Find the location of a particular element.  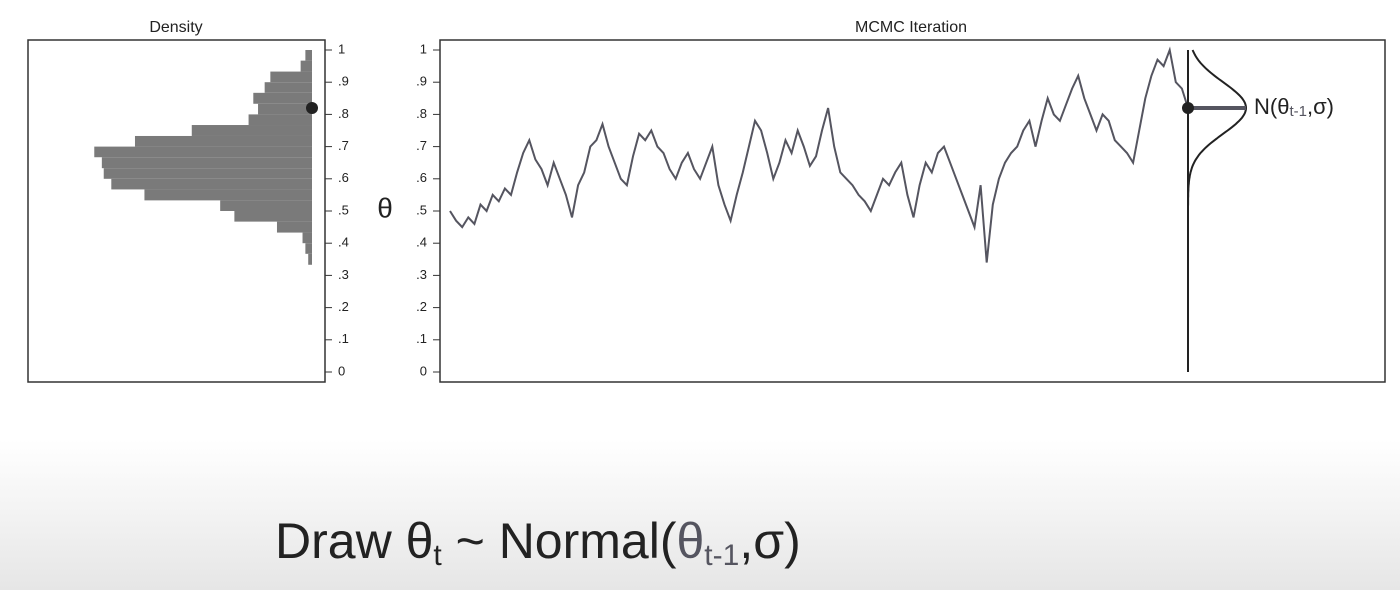

proposal-curve is located at coordinates (1217, 210).